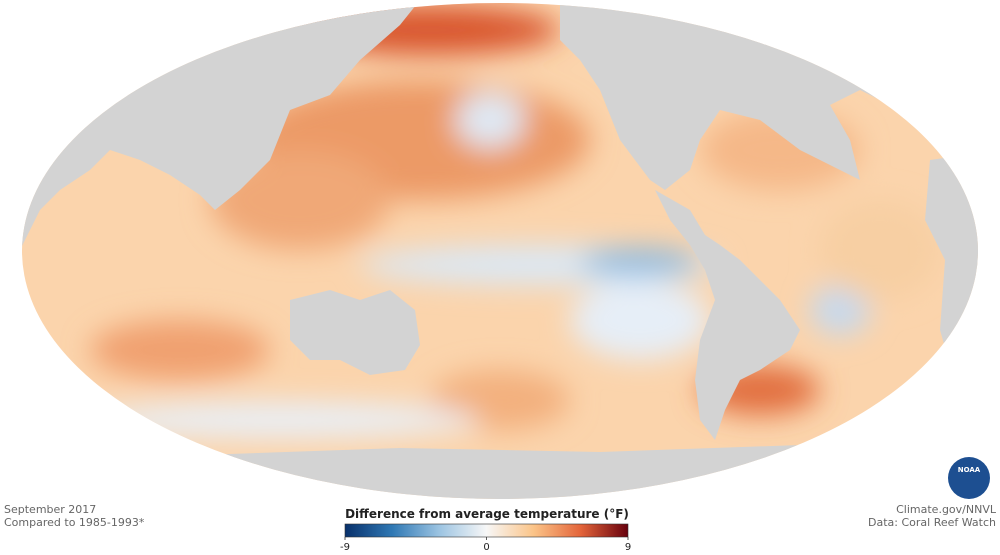  What do you see at coordinates (969, 478) in the screenshot?
I see `logo` at bounding box center [969, 478].